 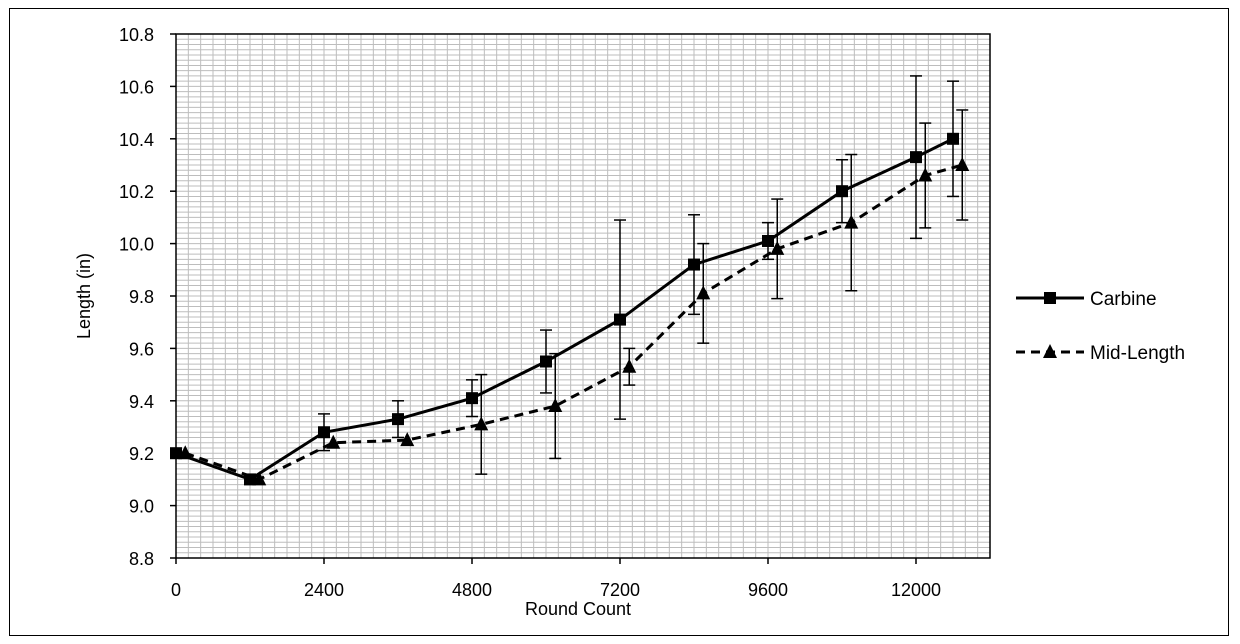 I want to click on legend: Carbine Mid-Length, so click(x=1100, y=326).